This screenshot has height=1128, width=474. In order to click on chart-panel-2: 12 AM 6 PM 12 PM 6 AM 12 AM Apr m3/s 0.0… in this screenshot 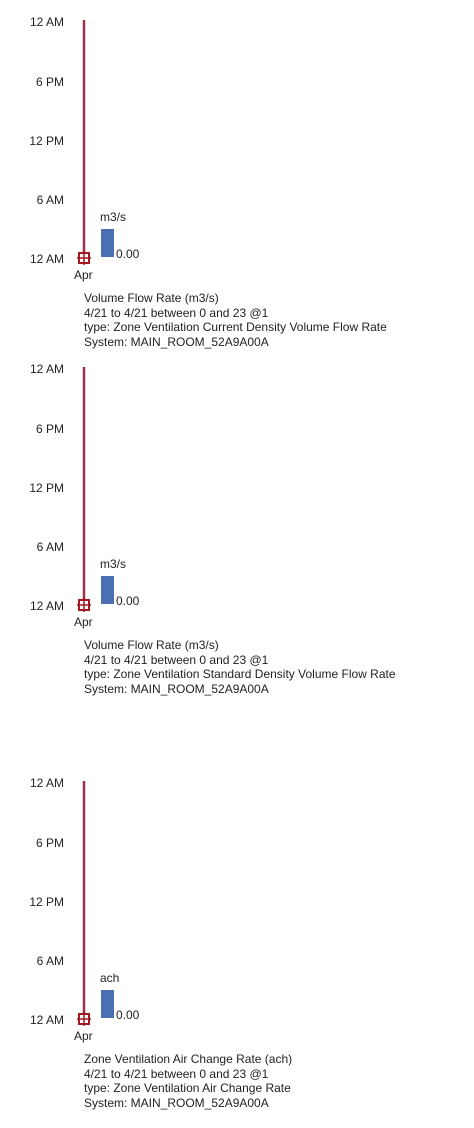, I will do `click(84, 495)`.